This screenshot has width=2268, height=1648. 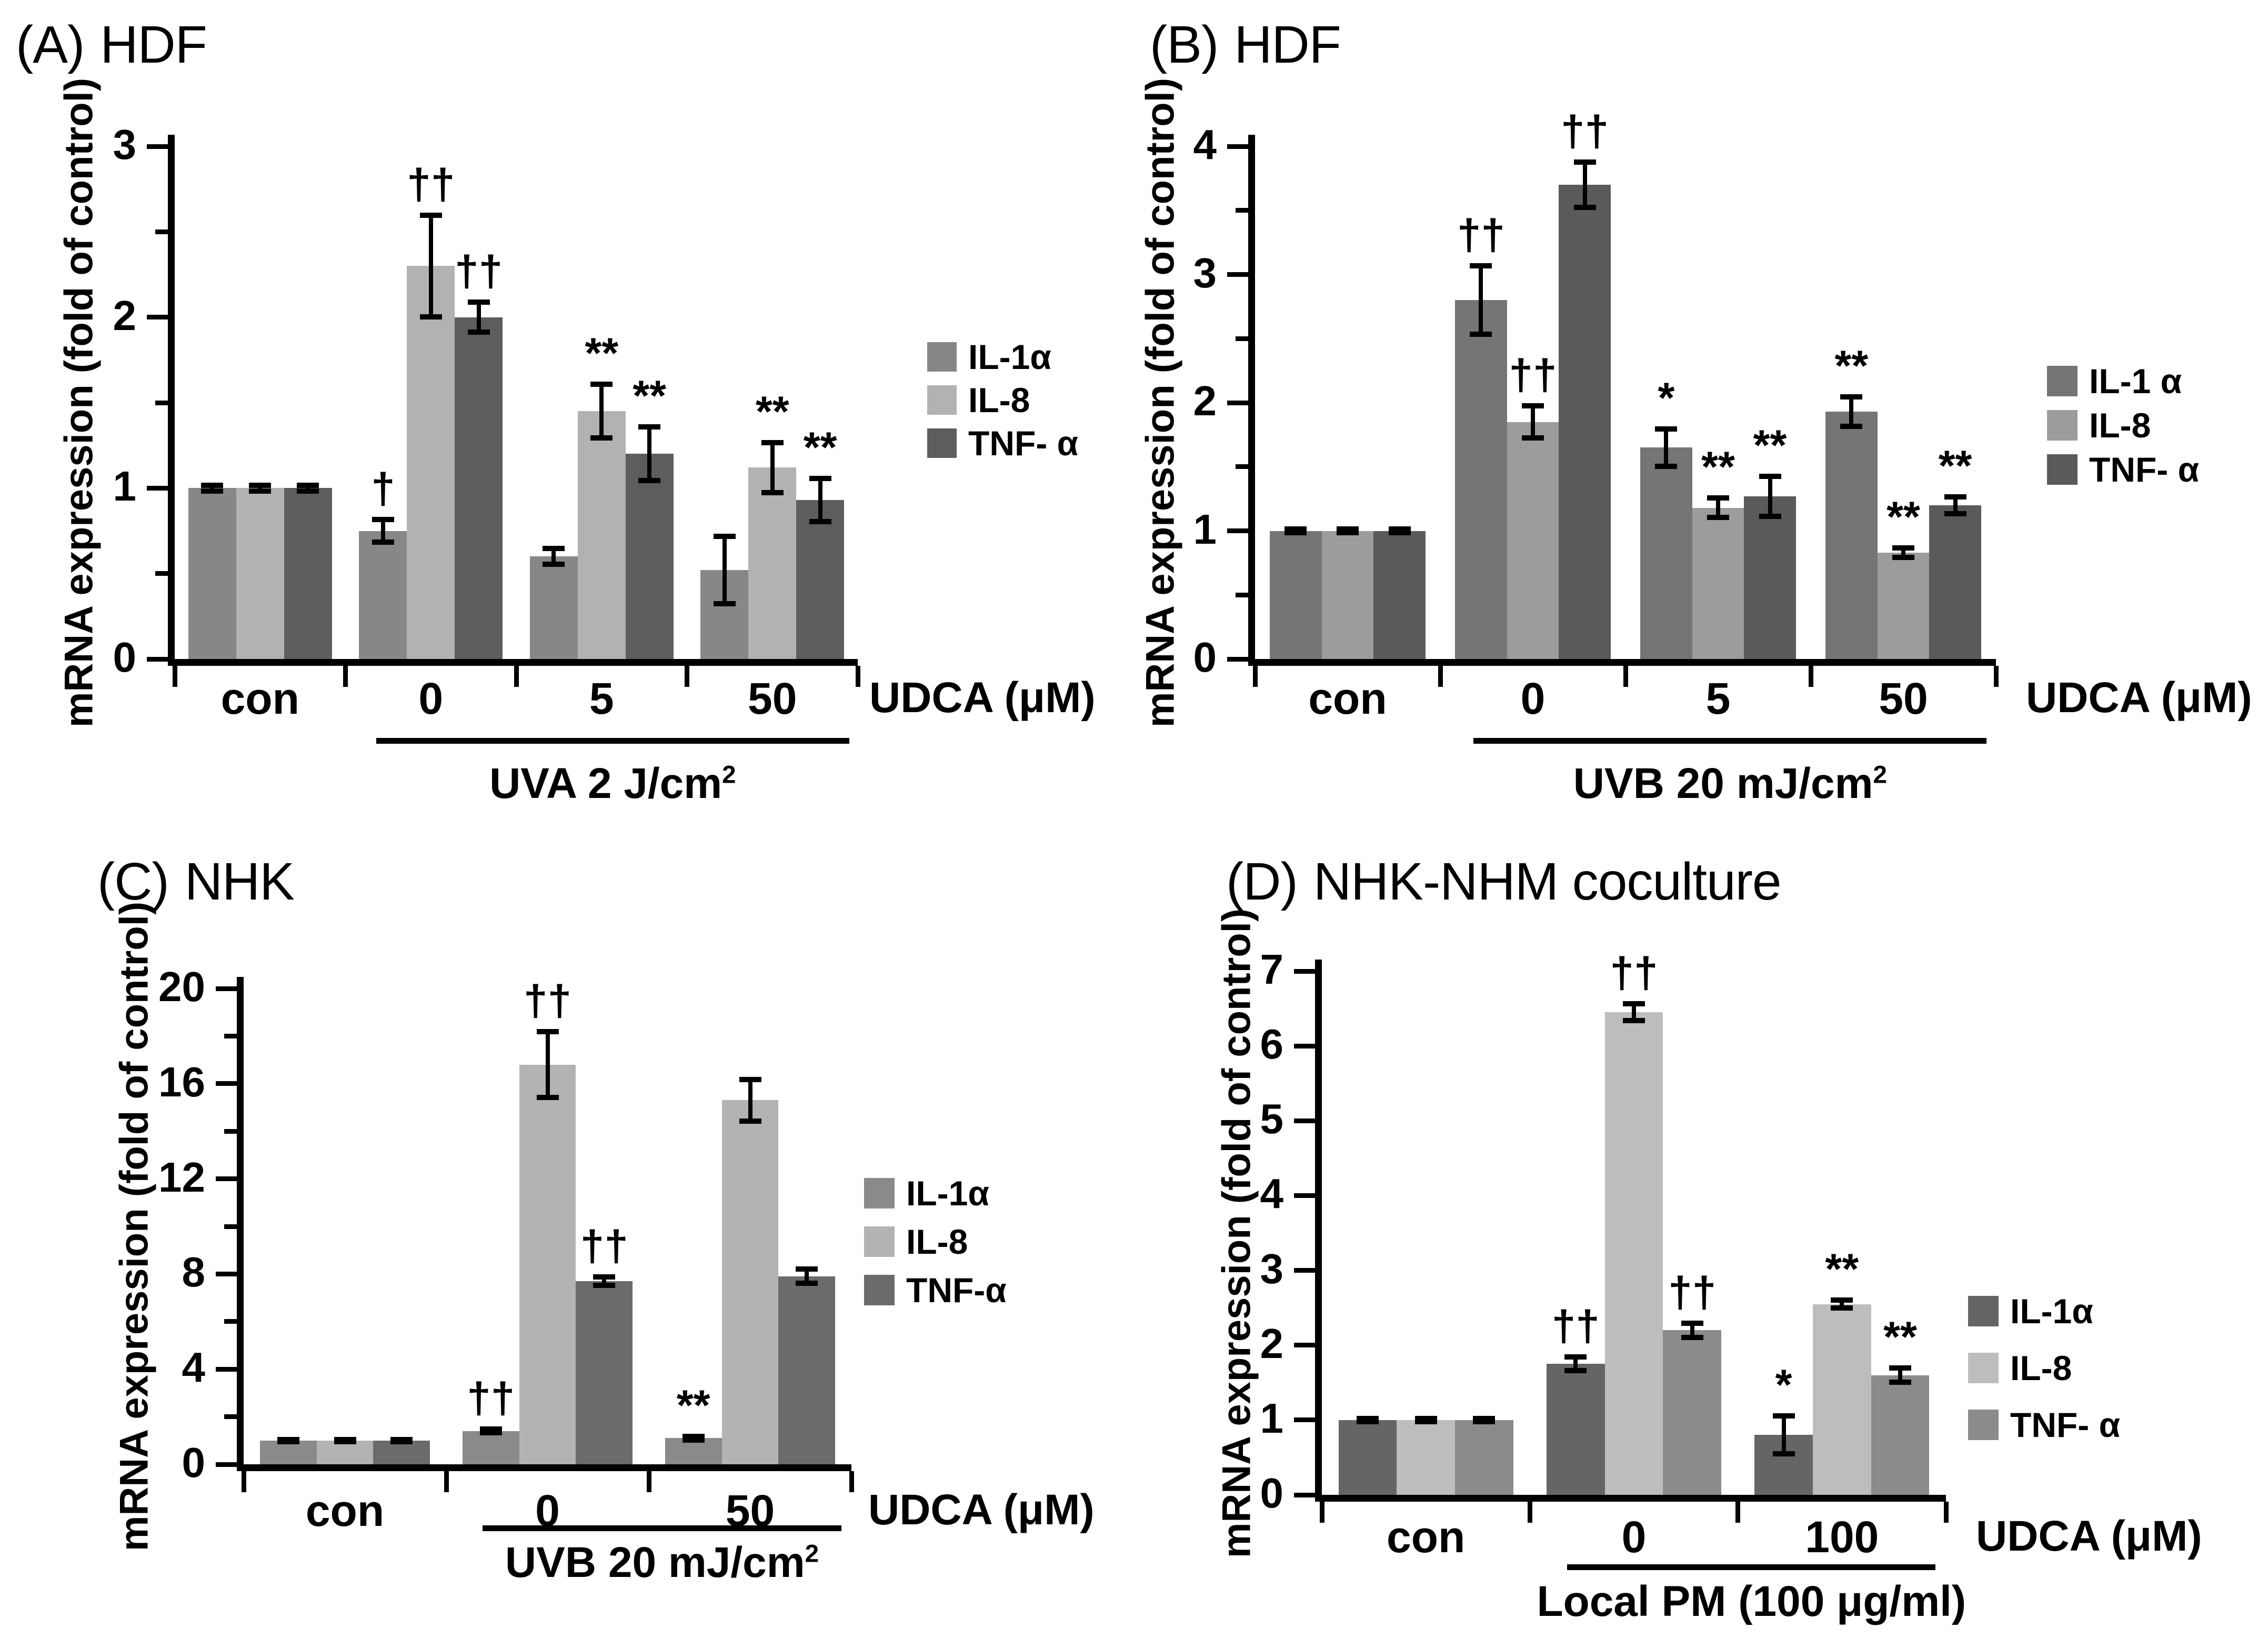 What do you see at coordinates (133, 881) in the screenshot?
I see `panel-letter: (C)` at bounding box center [133, 881].